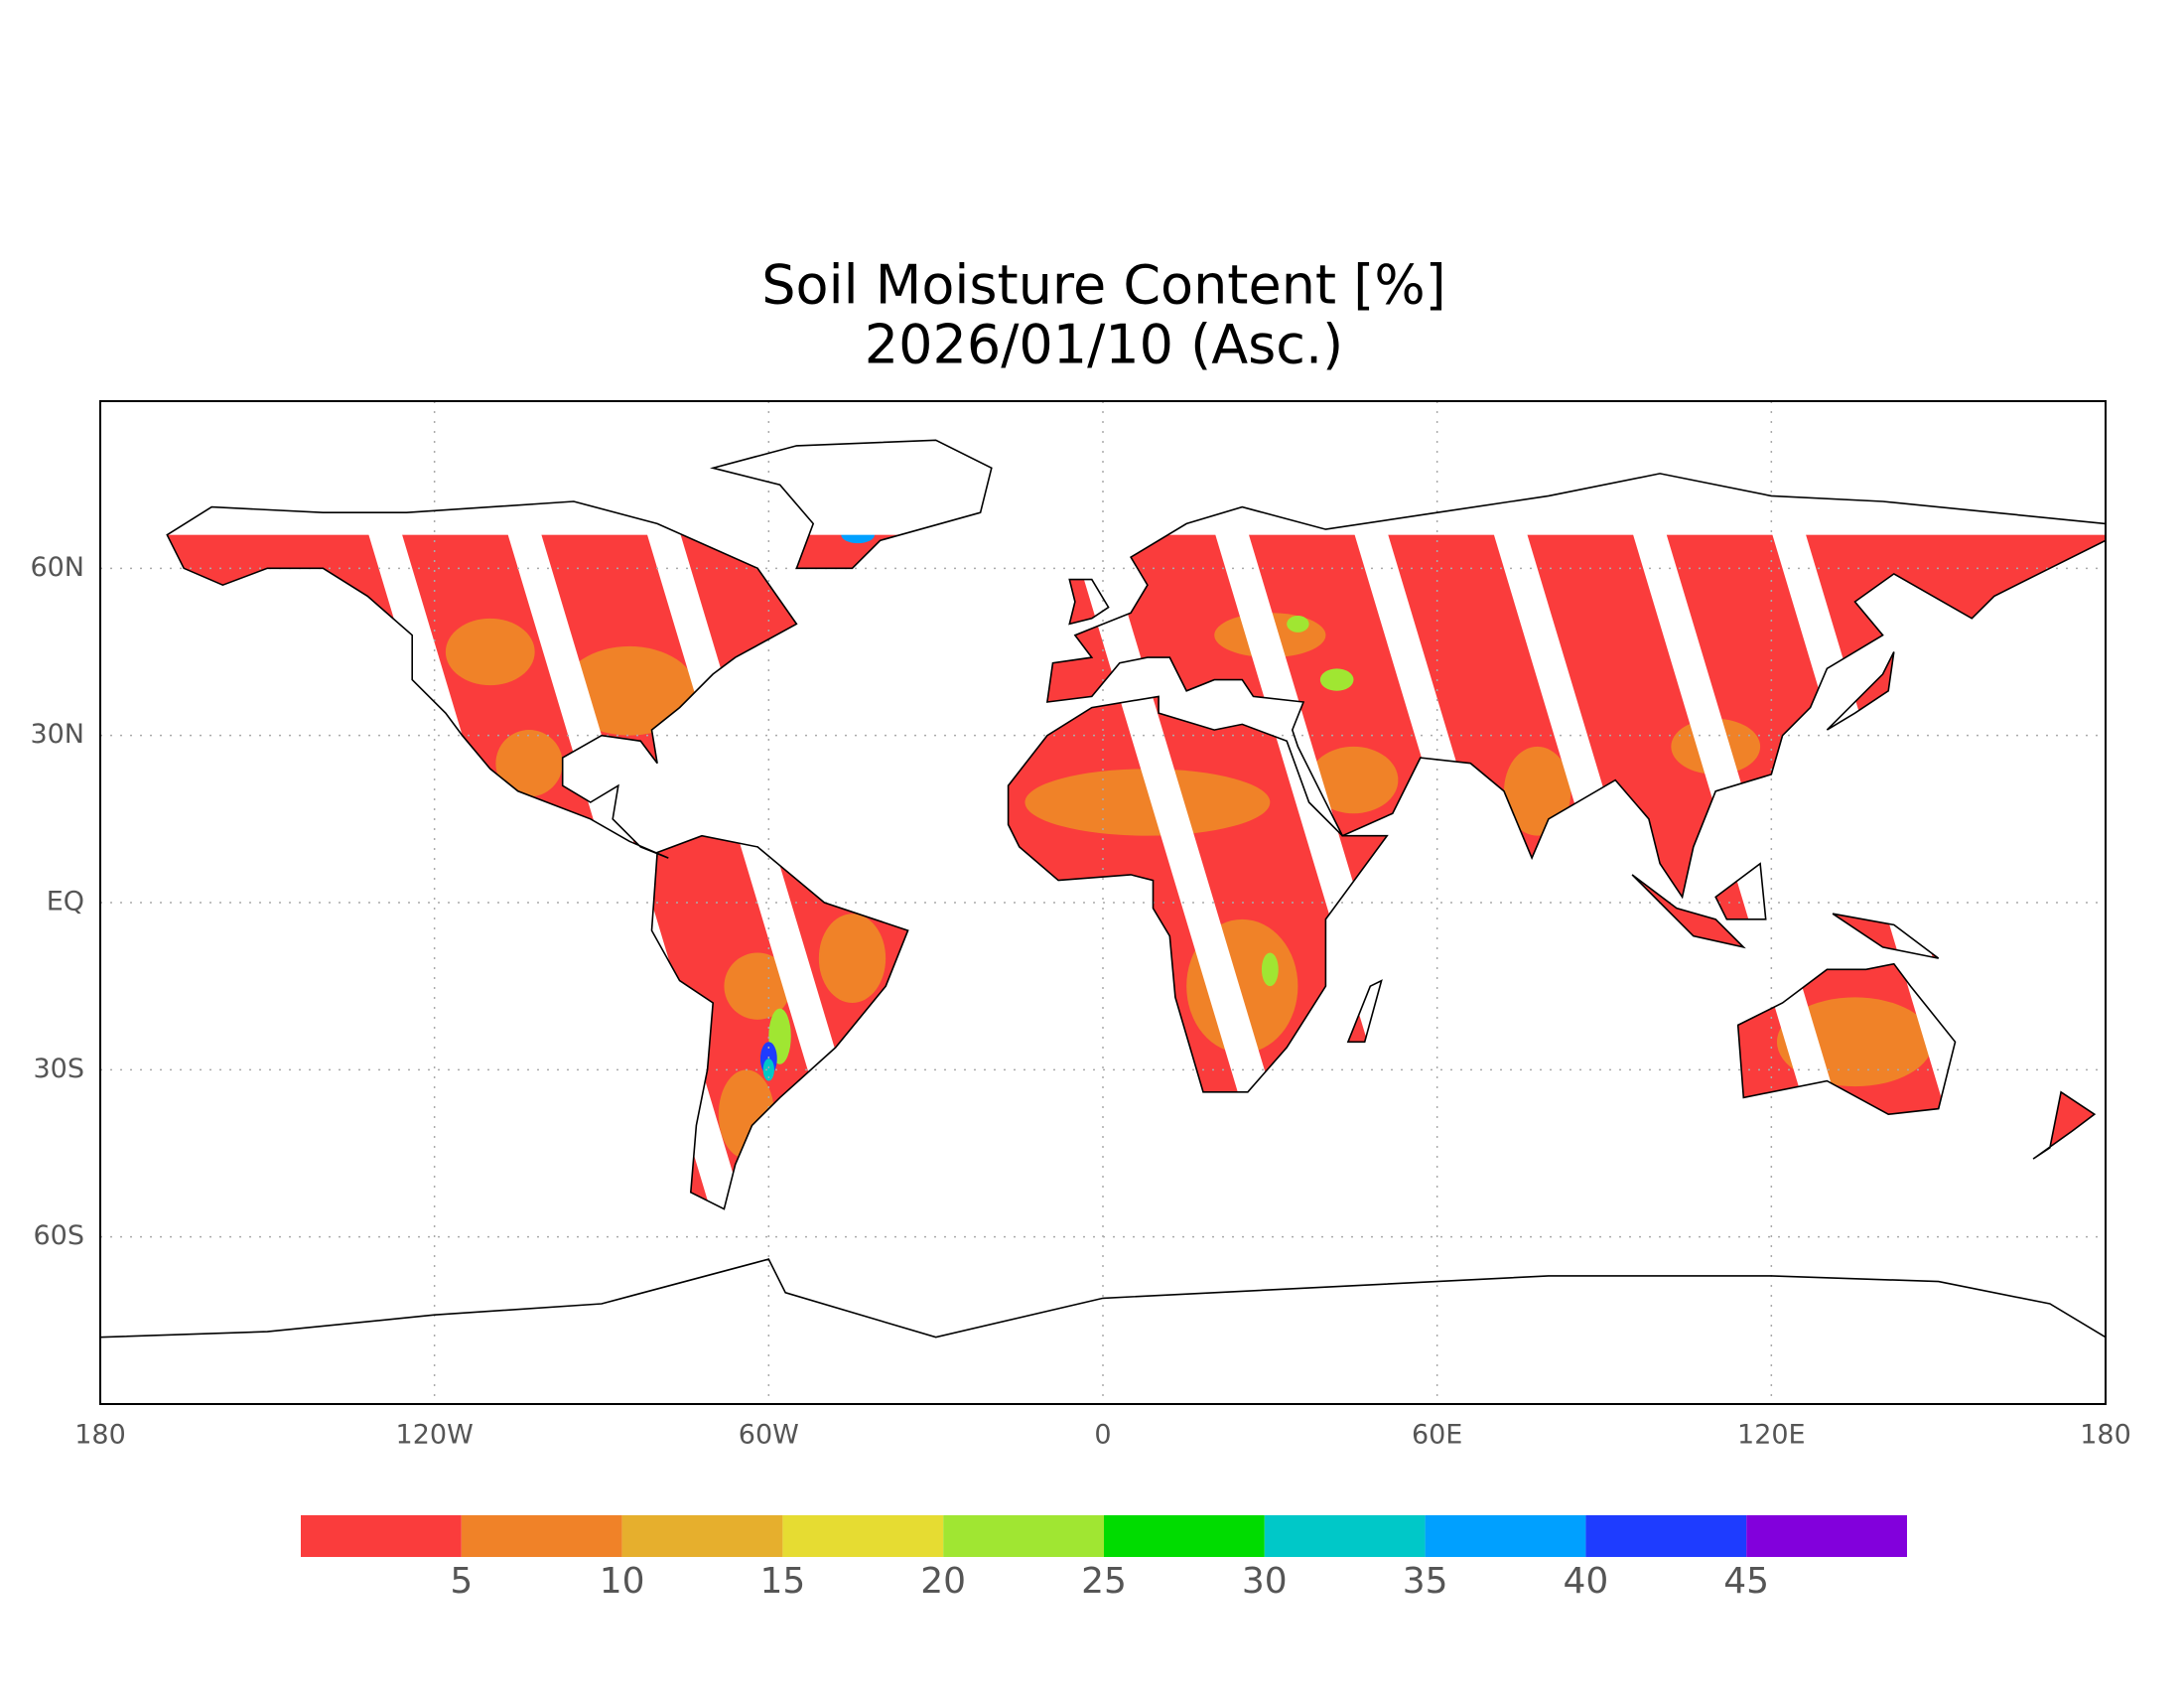 The width and height of the screenshot is (2184, 1692). I want to click on subtitle: 2026/01/10 (Asc.), so click(1104, 345).